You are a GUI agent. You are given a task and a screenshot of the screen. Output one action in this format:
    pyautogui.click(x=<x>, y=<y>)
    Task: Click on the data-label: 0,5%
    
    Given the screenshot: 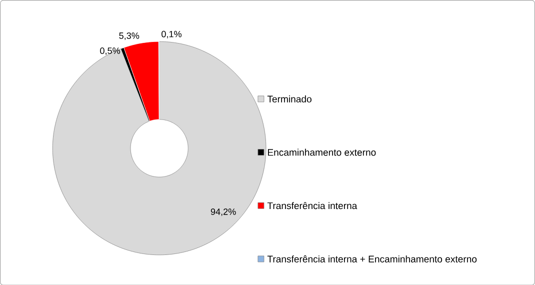 What is the action you would take?
    pyautogui.click(x=110, y=51)
    